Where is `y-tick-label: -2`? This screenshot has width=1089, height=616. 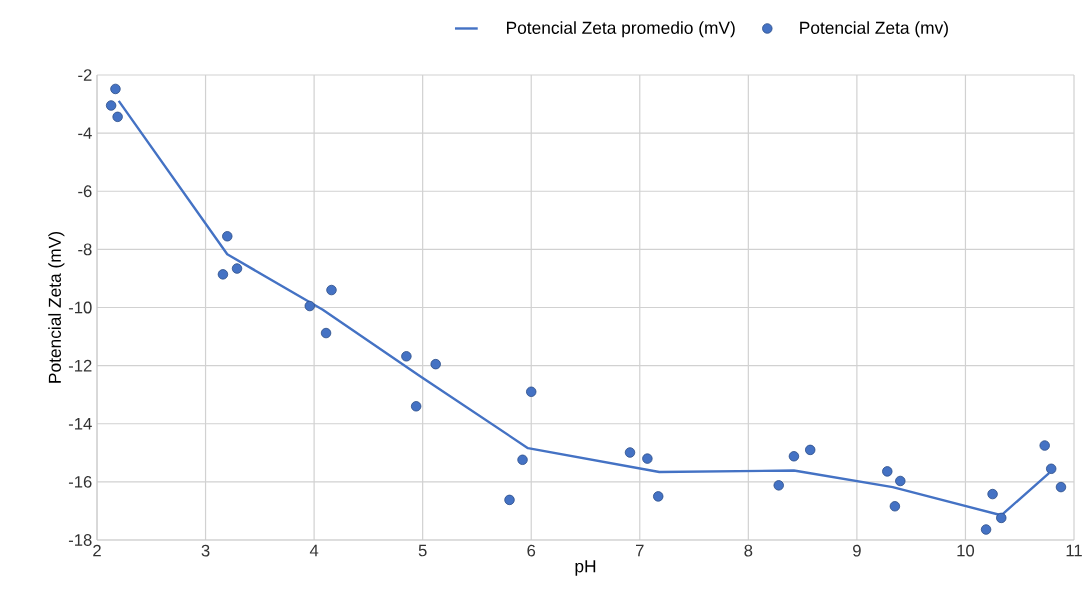
y-tick-label: -2 is located at coordinates (85, 75).